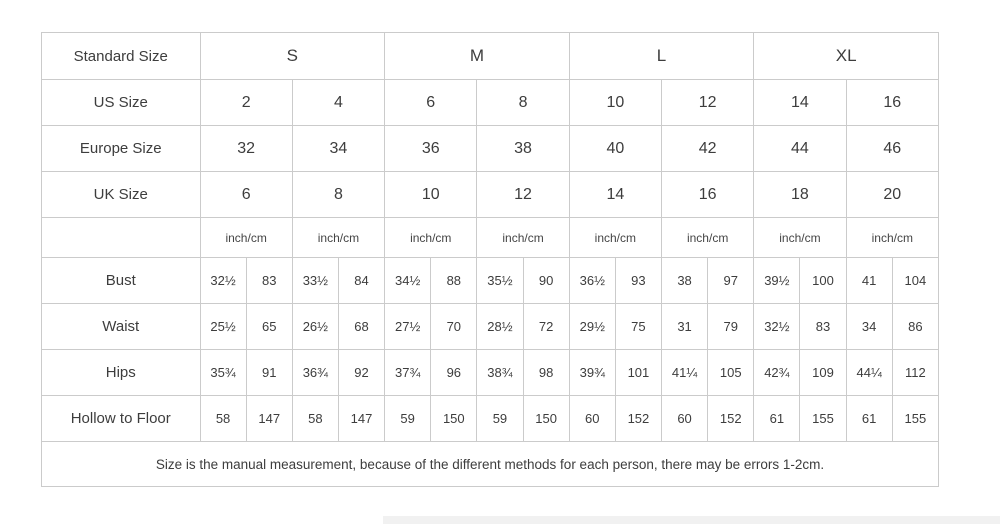 This screenshot has height=524, width=1000. Describe the element at coordinates (121, 280) in the screenshot. I see `row-label-bust: Bust` at that location.